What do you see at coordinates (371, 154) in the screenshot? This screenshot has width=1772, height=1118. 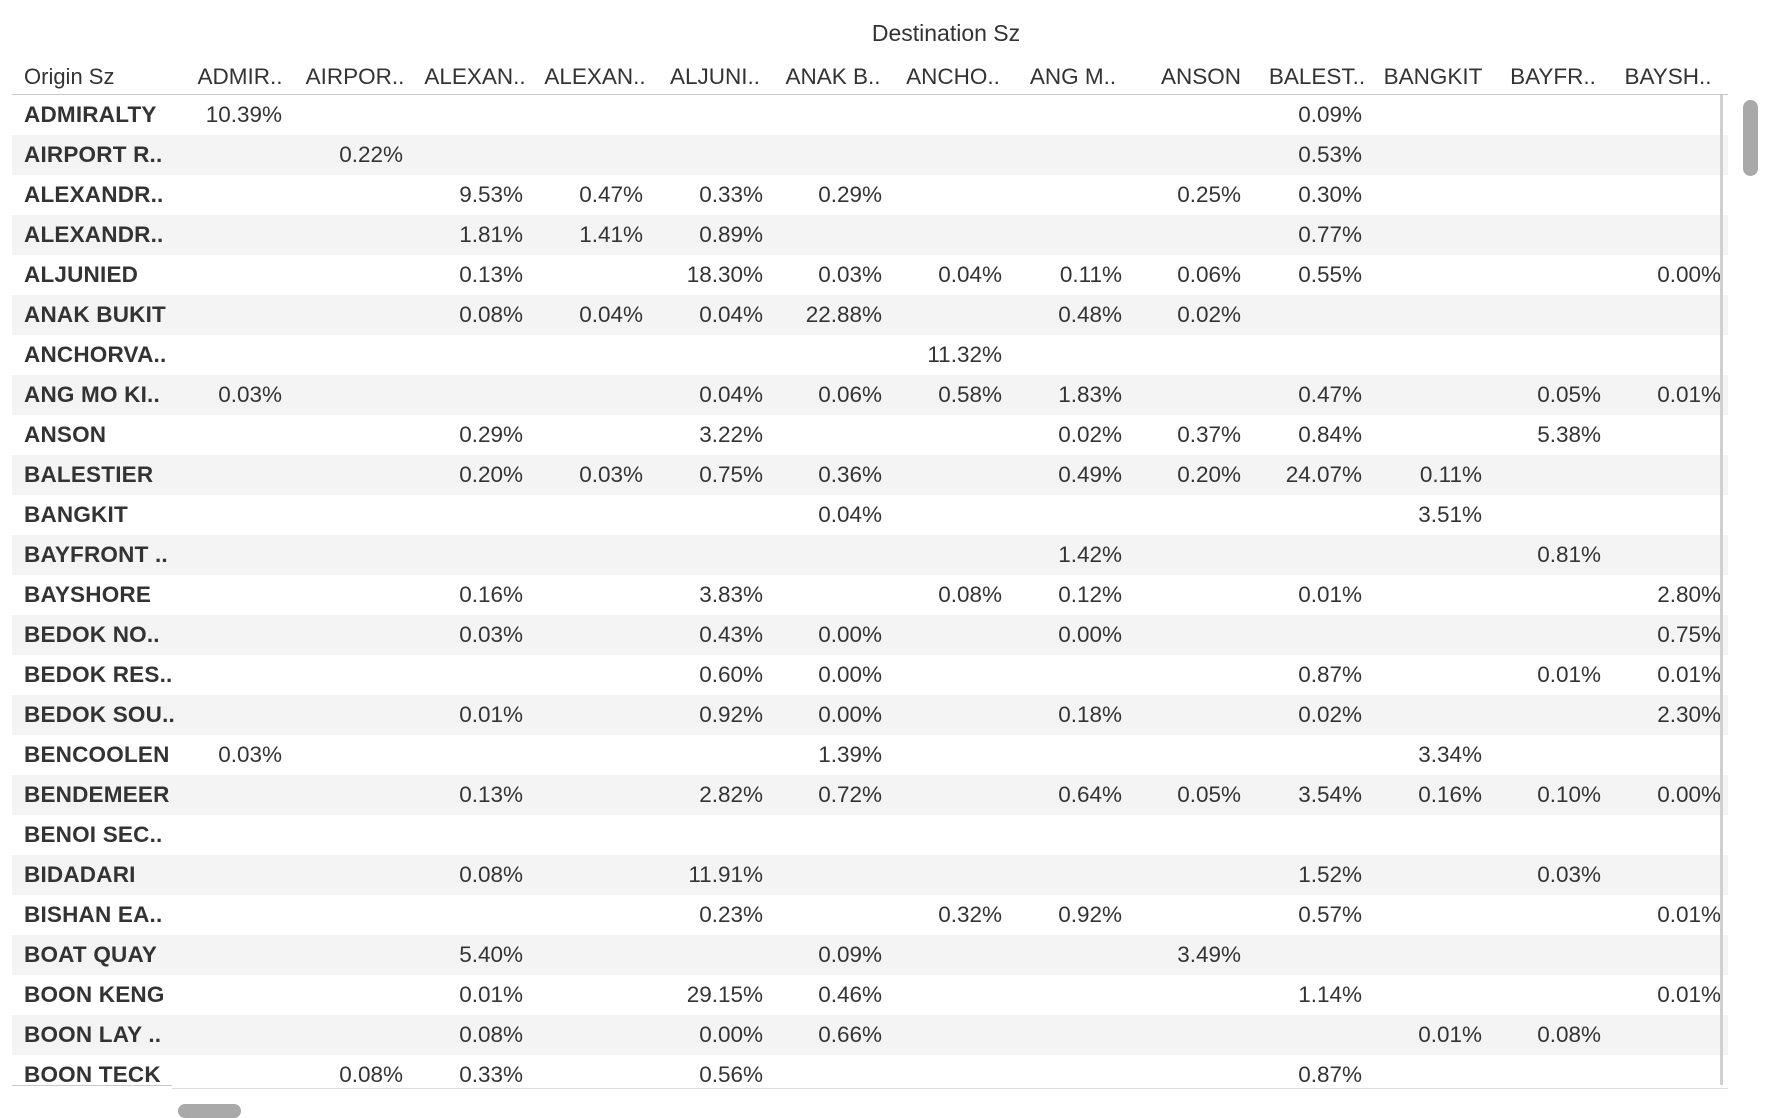 I see `data-cell: 0.22%` at bounding box center [371, 154].